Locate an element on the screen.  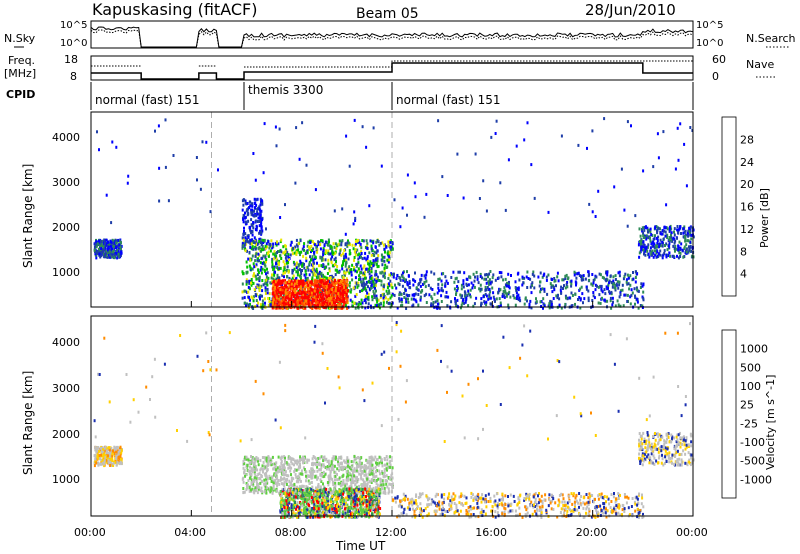
nsky-trace is located at coordinates (392, 37).